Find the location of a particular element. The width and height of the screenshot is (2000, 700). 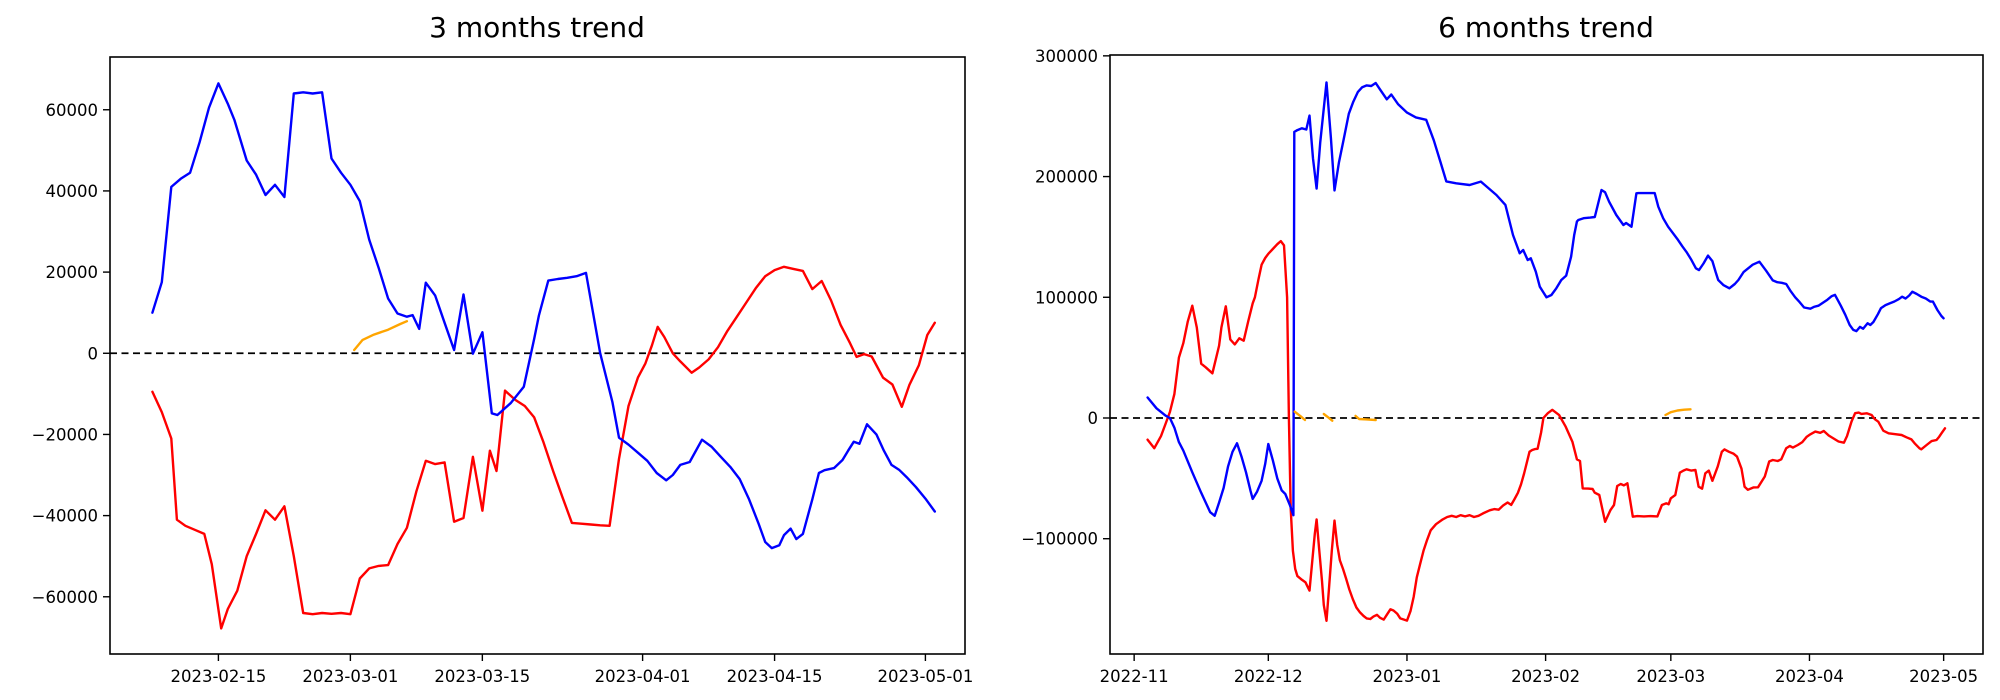

x-tick-label: 2023-05 is located at coordinates (1943, 676).